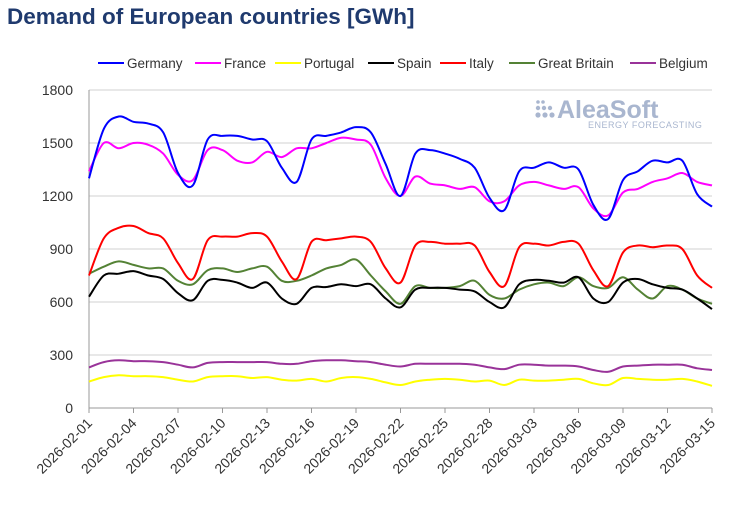 The image size is (730, 509). I want to click on series-line-great-britain, so click(400, 281).